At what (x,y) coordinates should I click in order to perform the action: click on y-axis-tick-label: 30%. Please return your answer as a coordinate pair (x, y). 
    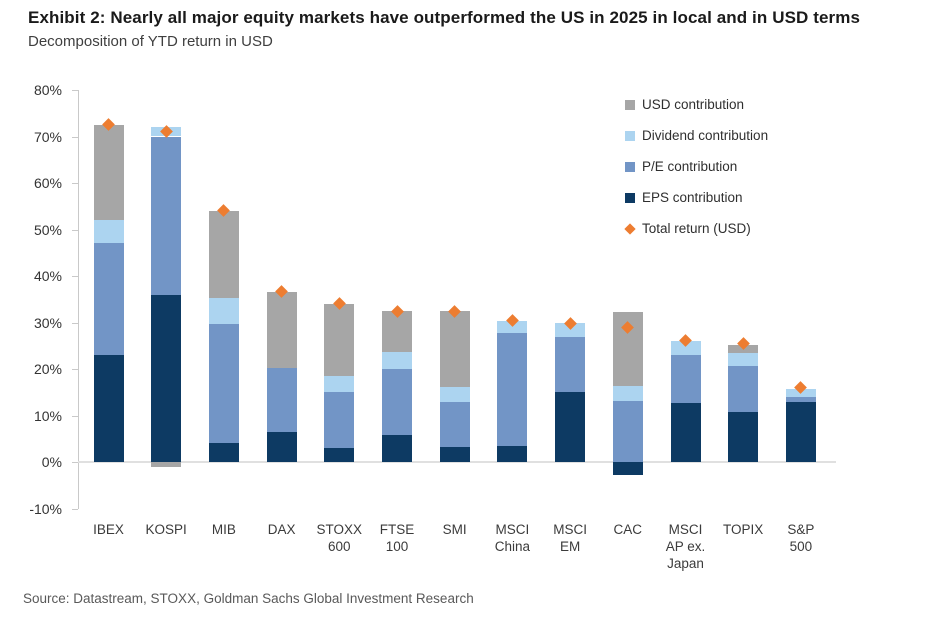
    Looking at the image, I should click on (47, 322).